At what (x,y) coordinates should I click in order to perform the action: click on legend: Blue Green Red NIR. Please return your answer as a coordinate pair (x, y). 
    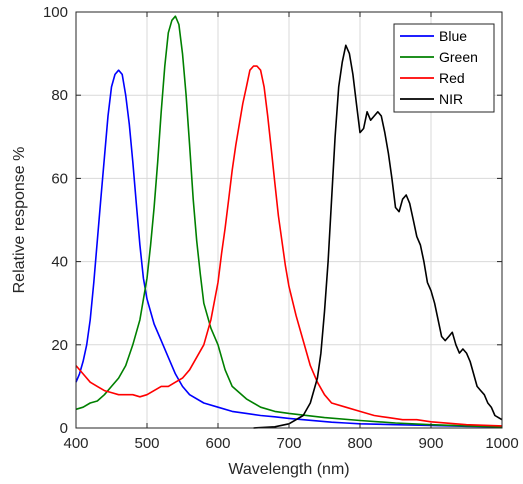
    Looking at the image, I should click on (444, 68).